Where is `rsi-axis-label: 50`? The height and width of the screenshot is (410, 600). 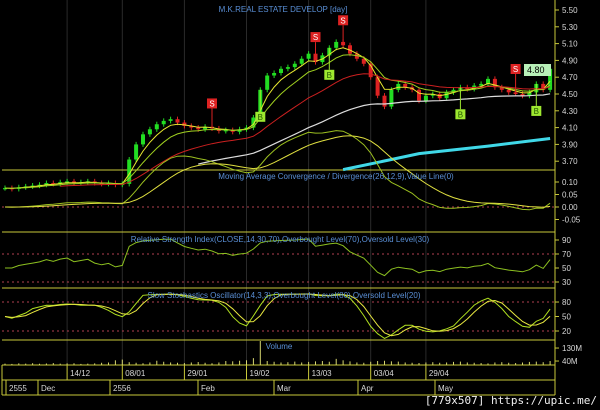 rsi-axis-label: 50 is located at coordinates (566, 268).